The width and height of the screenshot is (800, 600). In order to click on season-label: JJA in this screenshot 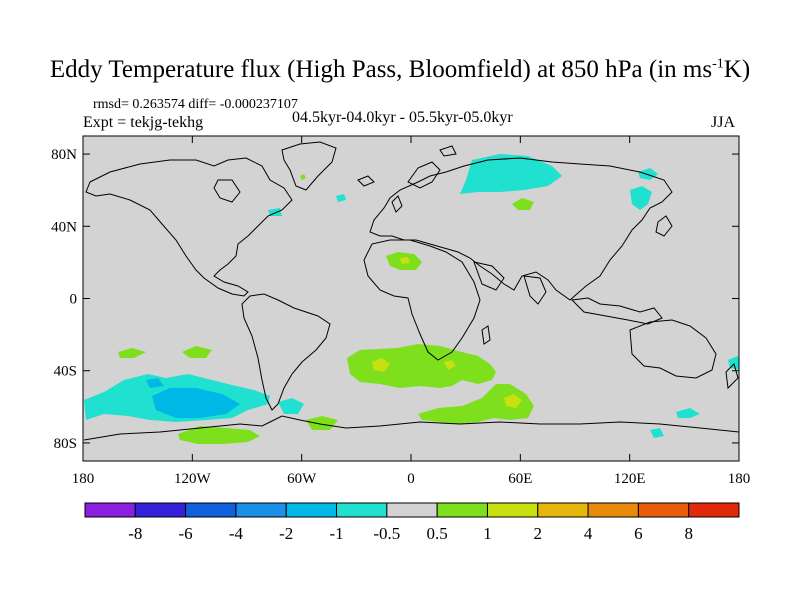, I will do `click(723, 122)`.